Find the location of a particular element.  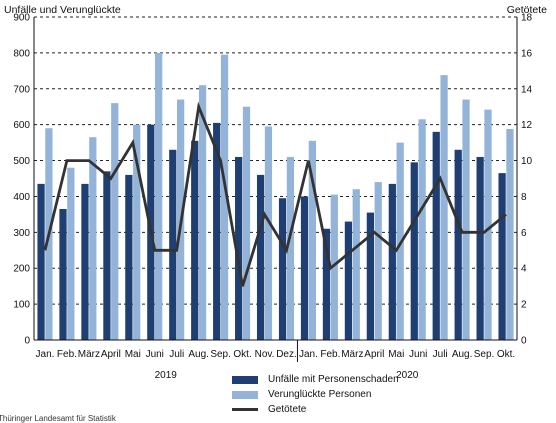

y-left-tick-label: 800 is located at coordinates (21, 53).